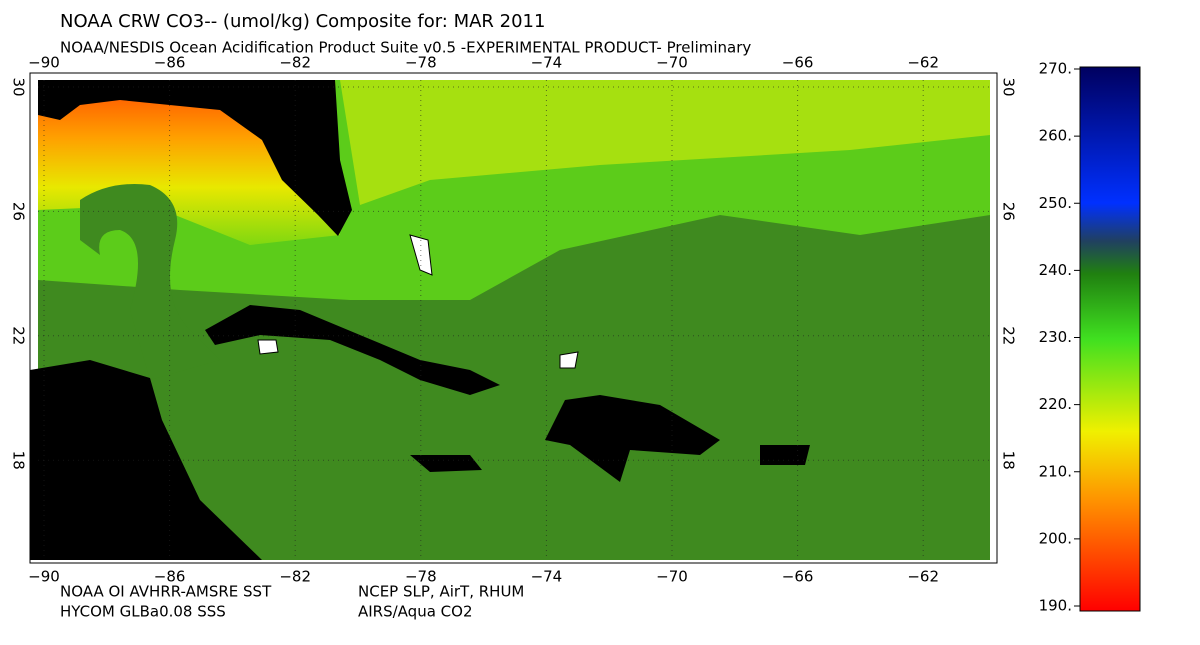 The height and width of the screenshot is (645, 1200). Describe the element at coordinates (143, 612) in the screenshot. I see `source-credit: HYCOM GLBa0.08 SSS` at that location.